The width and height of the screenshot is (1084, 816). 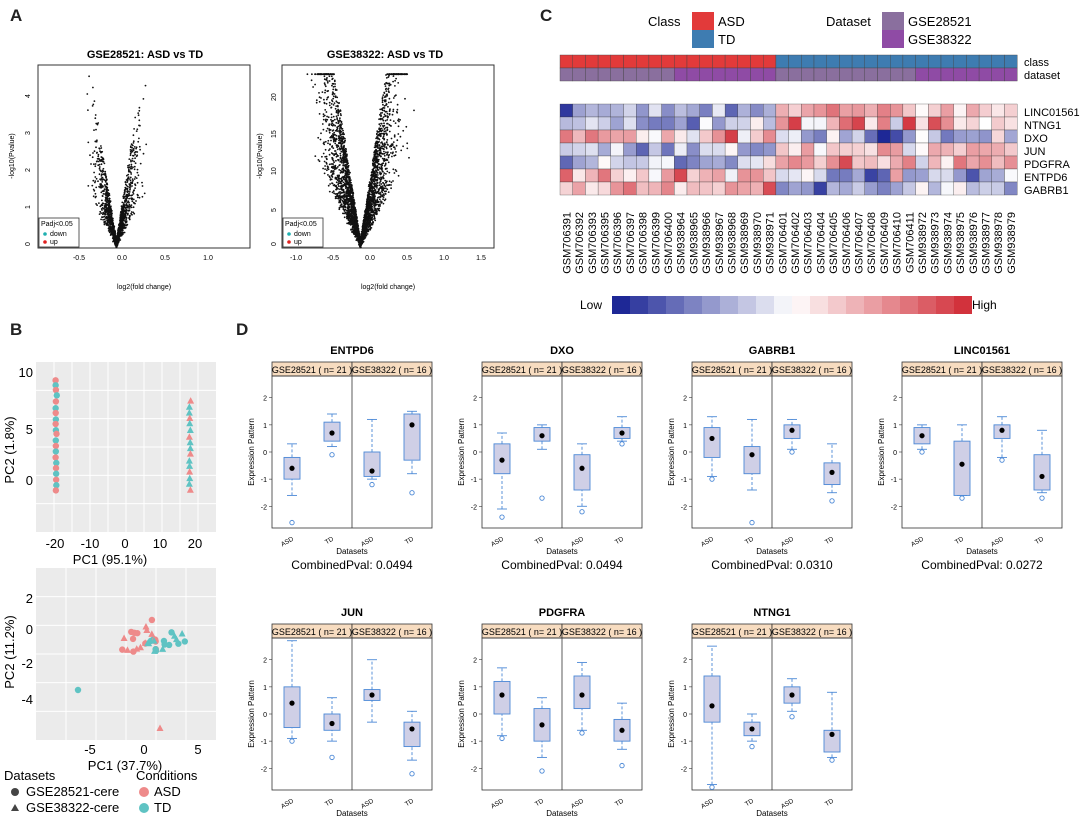 What do you see at coordinates (1047, 165) in the screenshot?
I see `gene-row-label: PDGFRA` at bounding box center [1047, 165].